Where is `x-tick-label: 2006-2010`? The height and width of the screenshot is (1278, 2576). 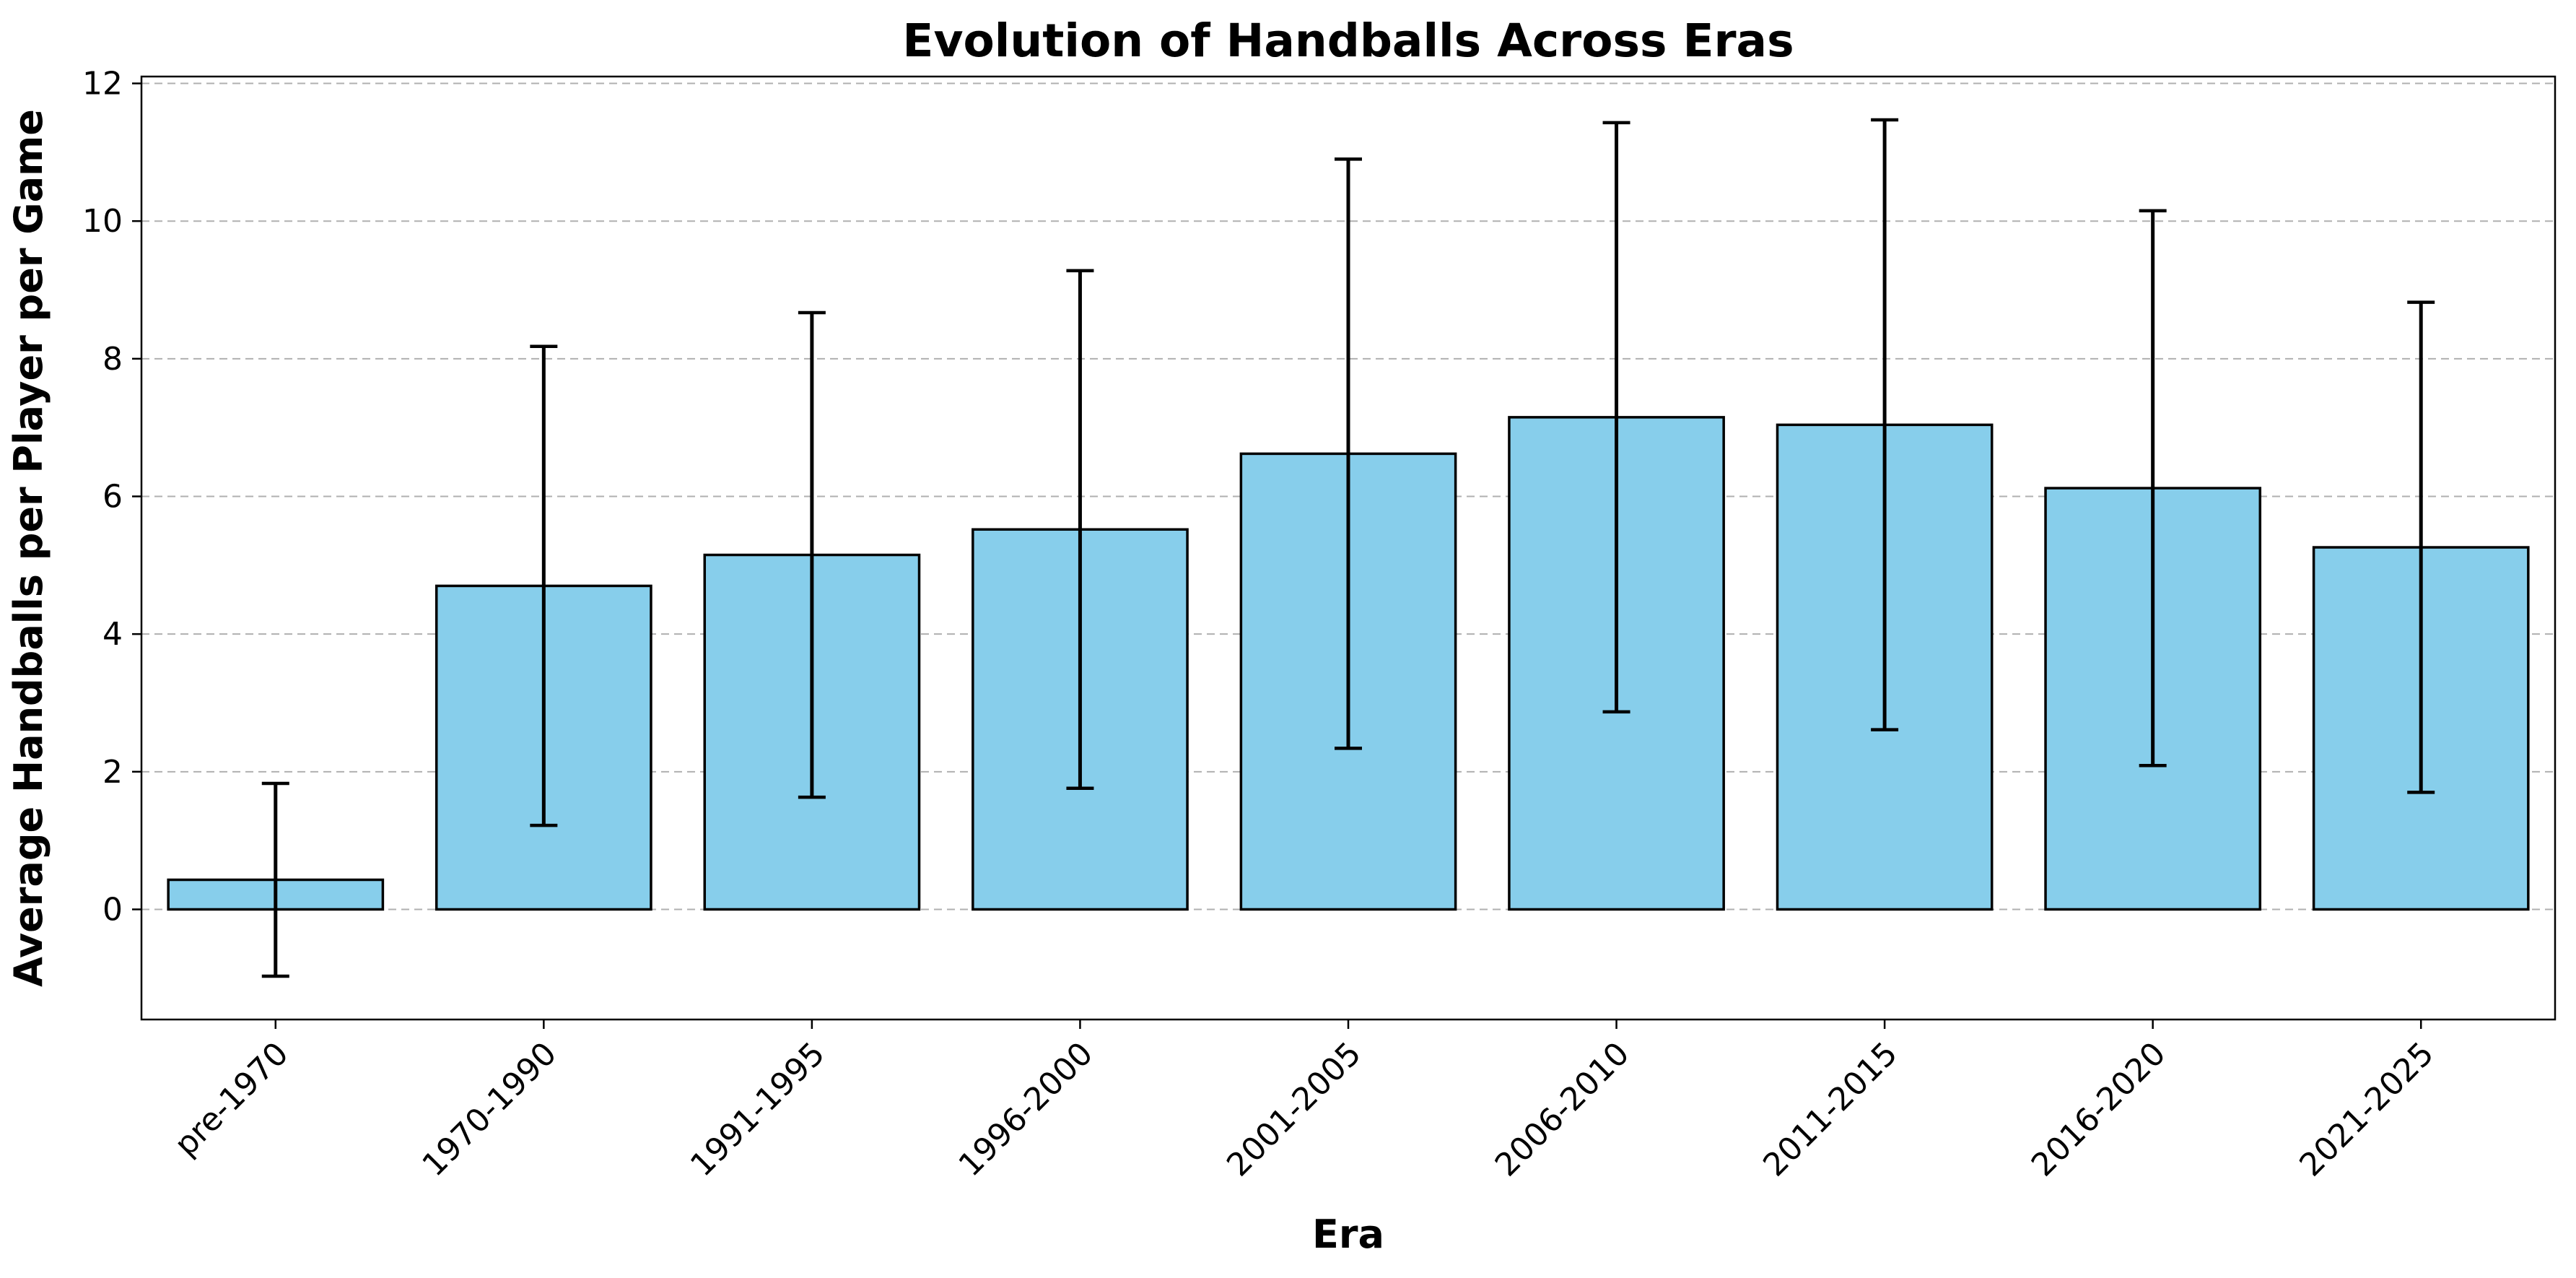
x-tick-label: 2006-2010 is located at coordinates (1562, 1109).